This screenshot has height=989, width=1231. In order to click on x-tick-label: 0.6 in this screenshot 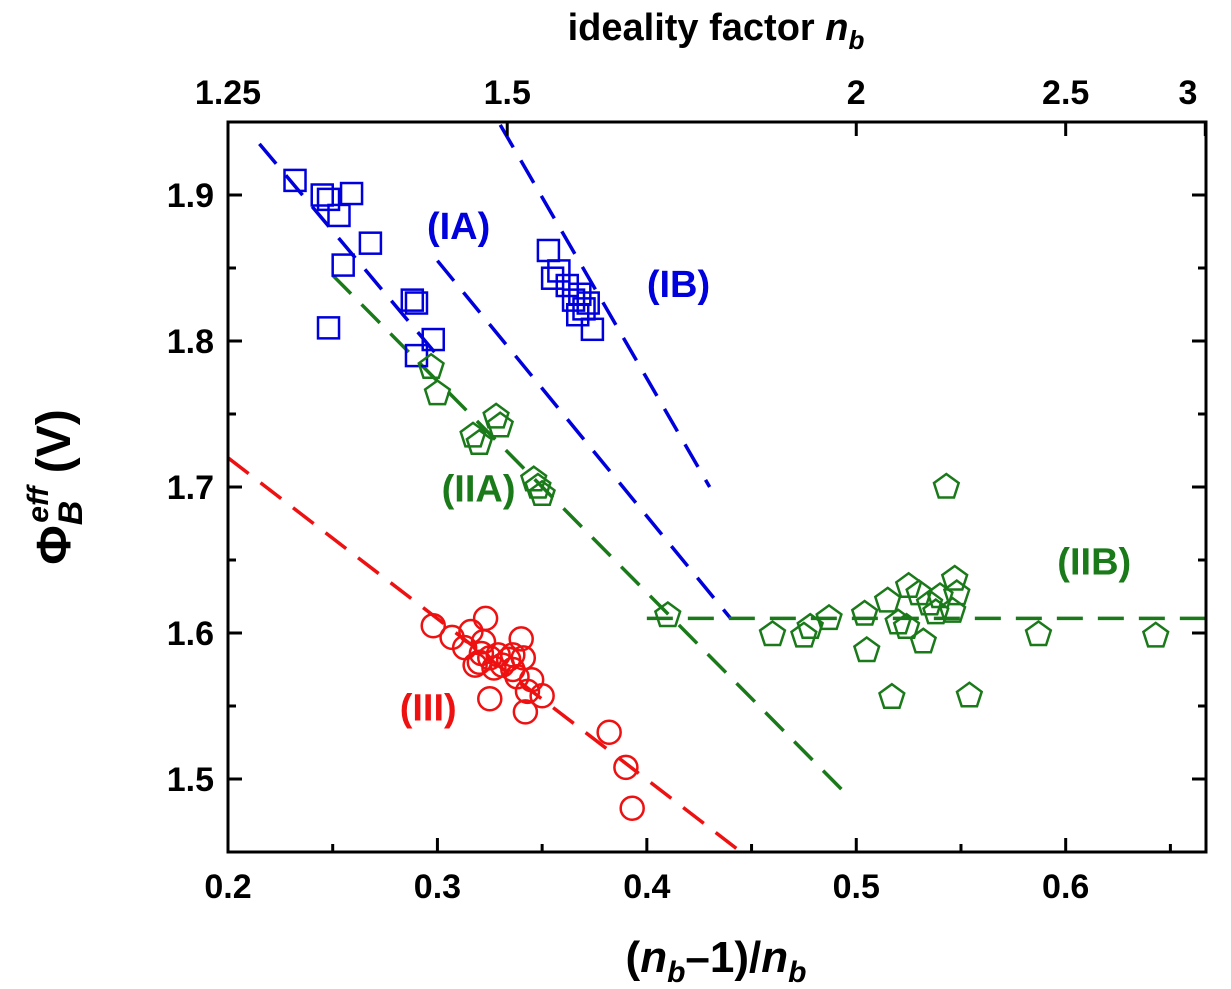, I will do `click(1065, 887)`.